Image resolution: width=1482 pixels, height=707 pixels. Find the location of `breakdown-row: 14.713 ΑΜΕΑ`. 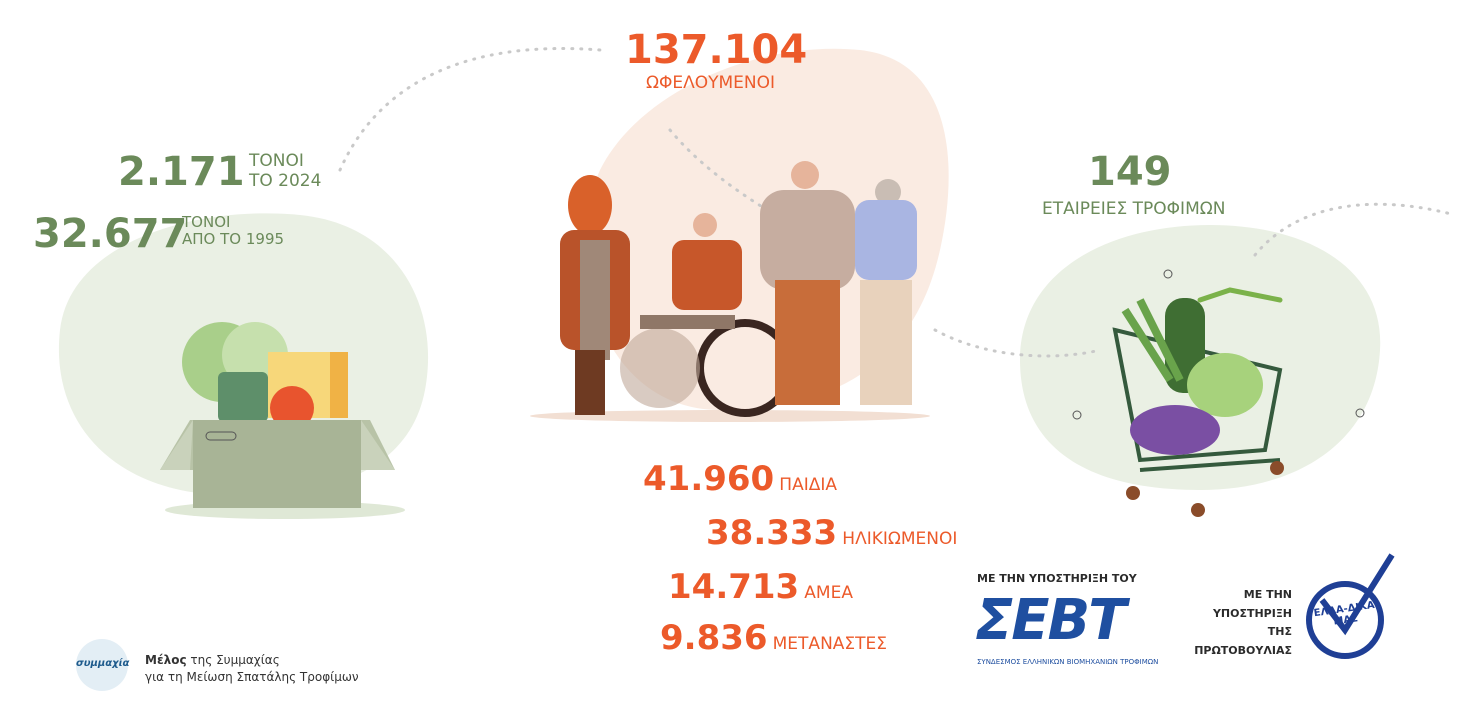

breakdown-row: 14.713 ΑΜΕΑ is located at coordinates (760, 587).